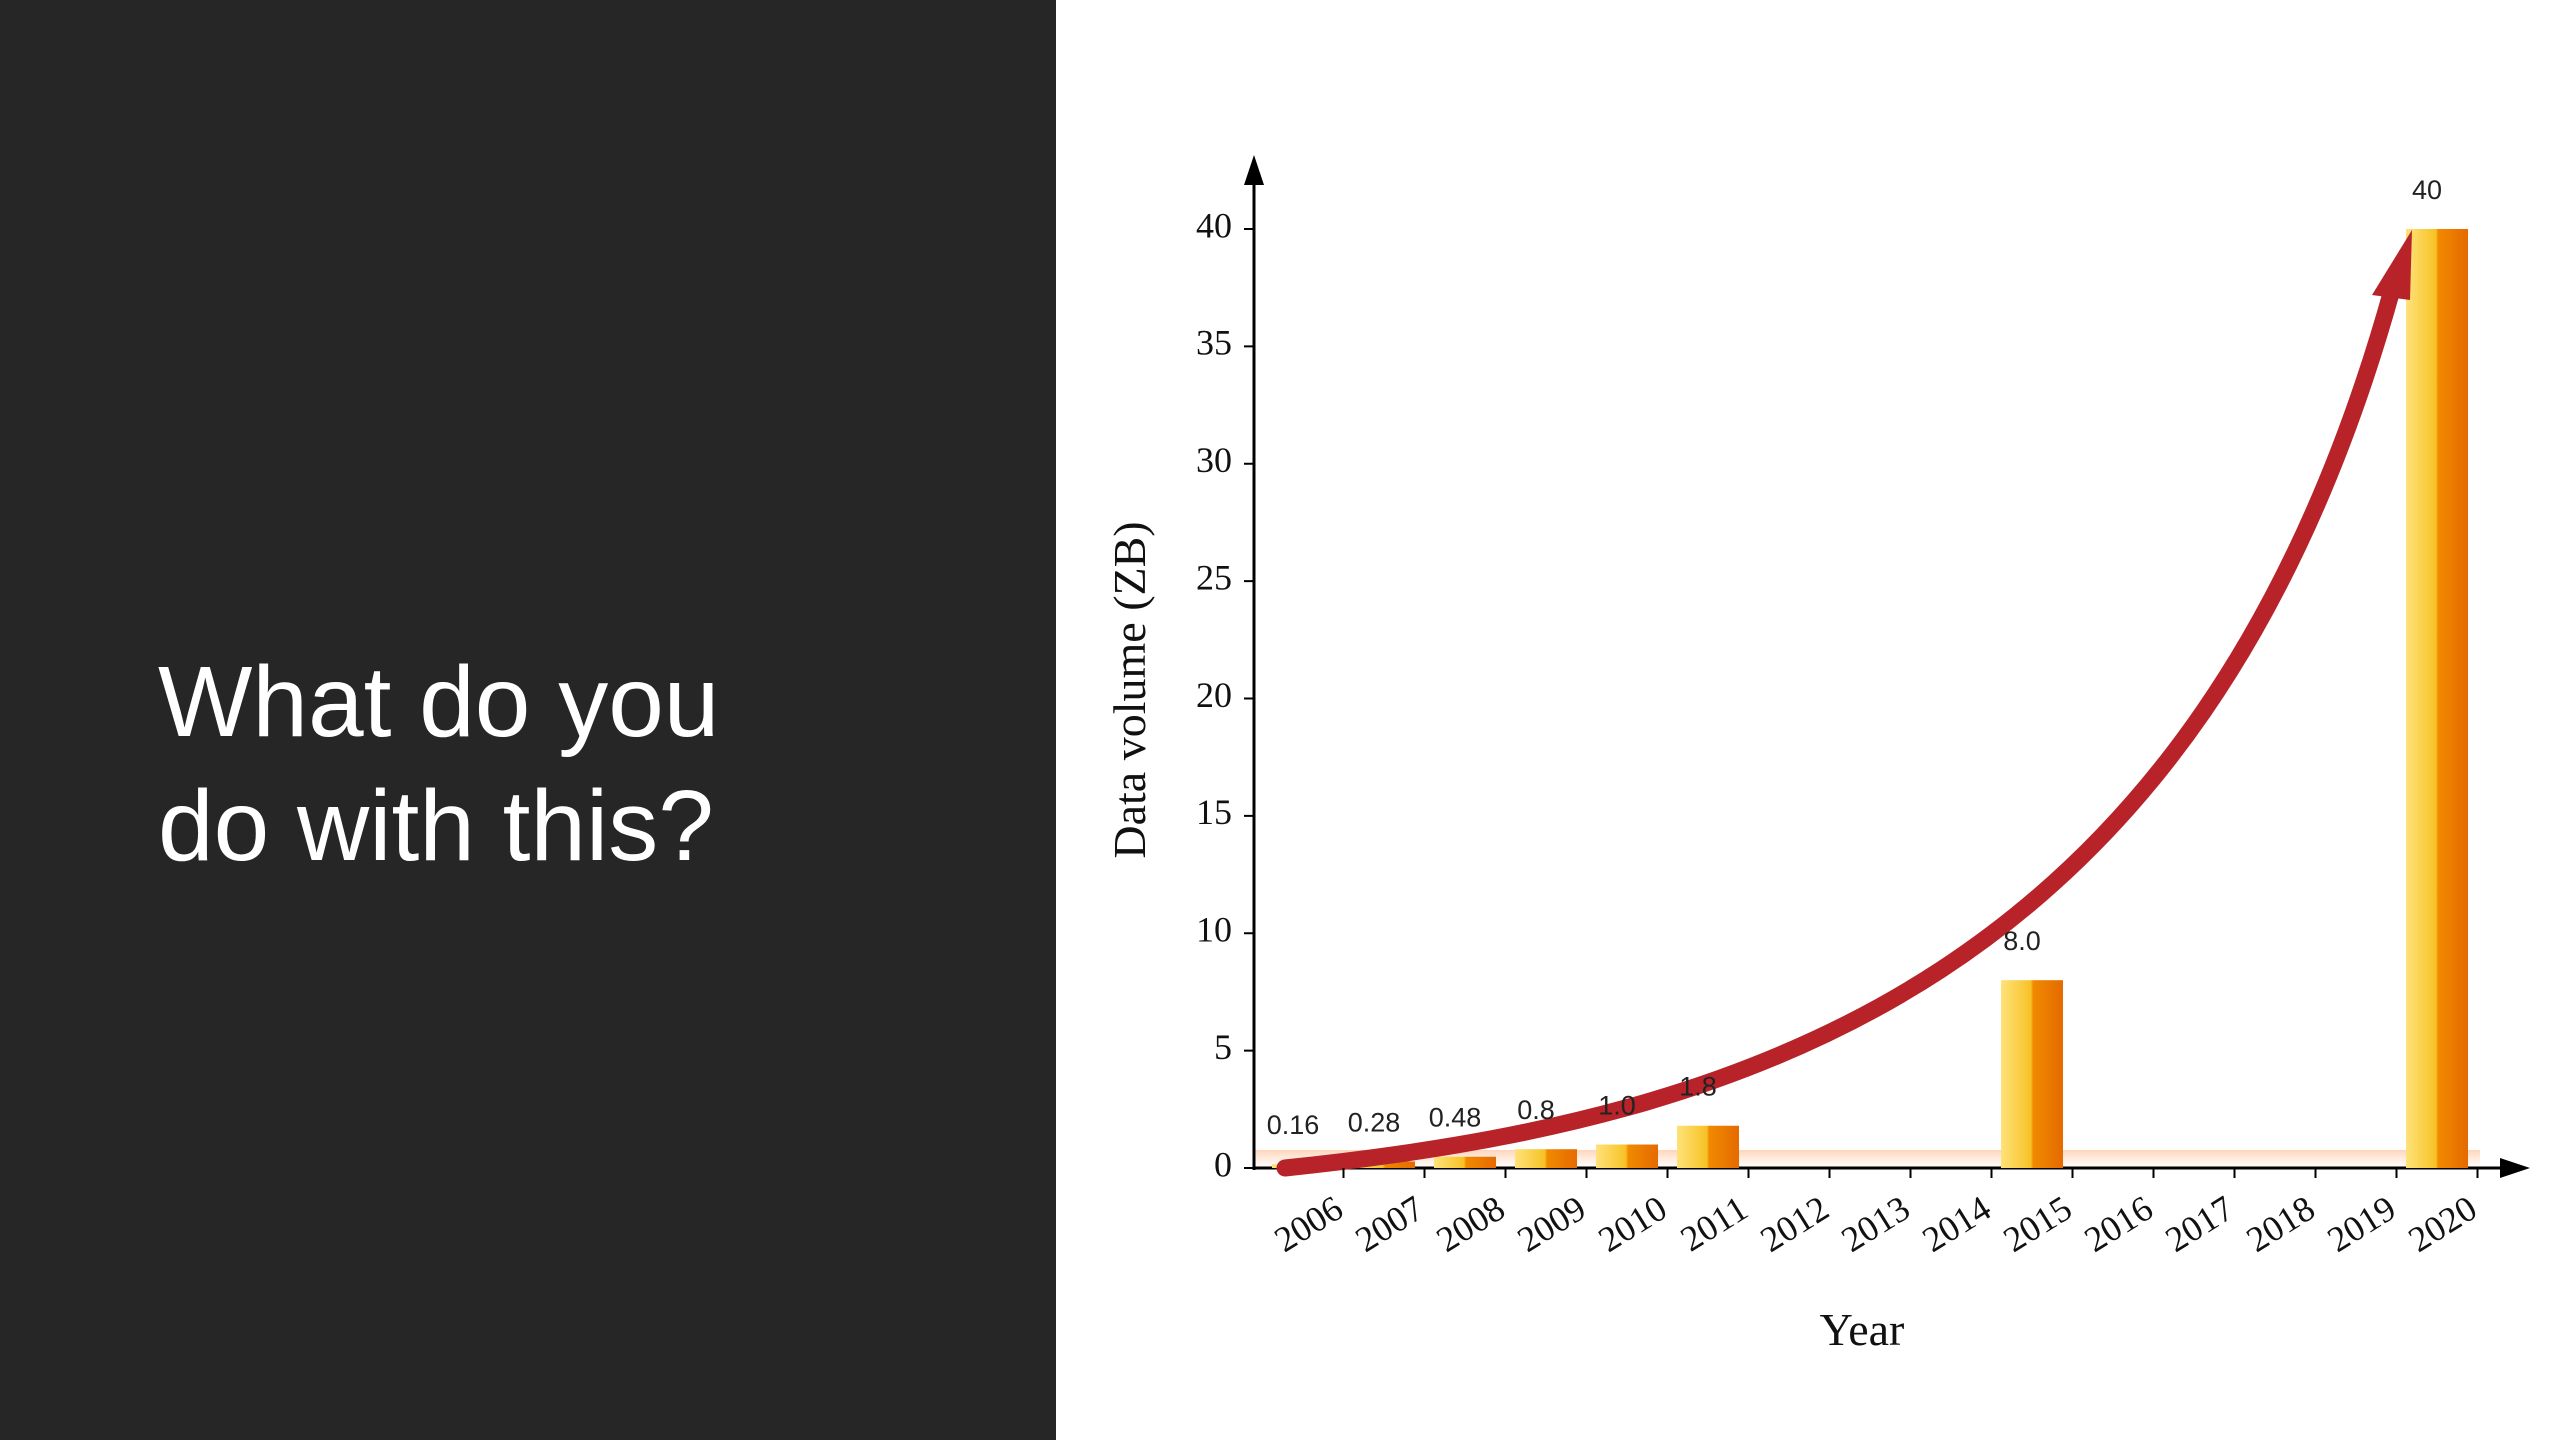 This screenshot has height=1440, width=2560. I want to click on y-tick-label: 10, so click(1214, 930).